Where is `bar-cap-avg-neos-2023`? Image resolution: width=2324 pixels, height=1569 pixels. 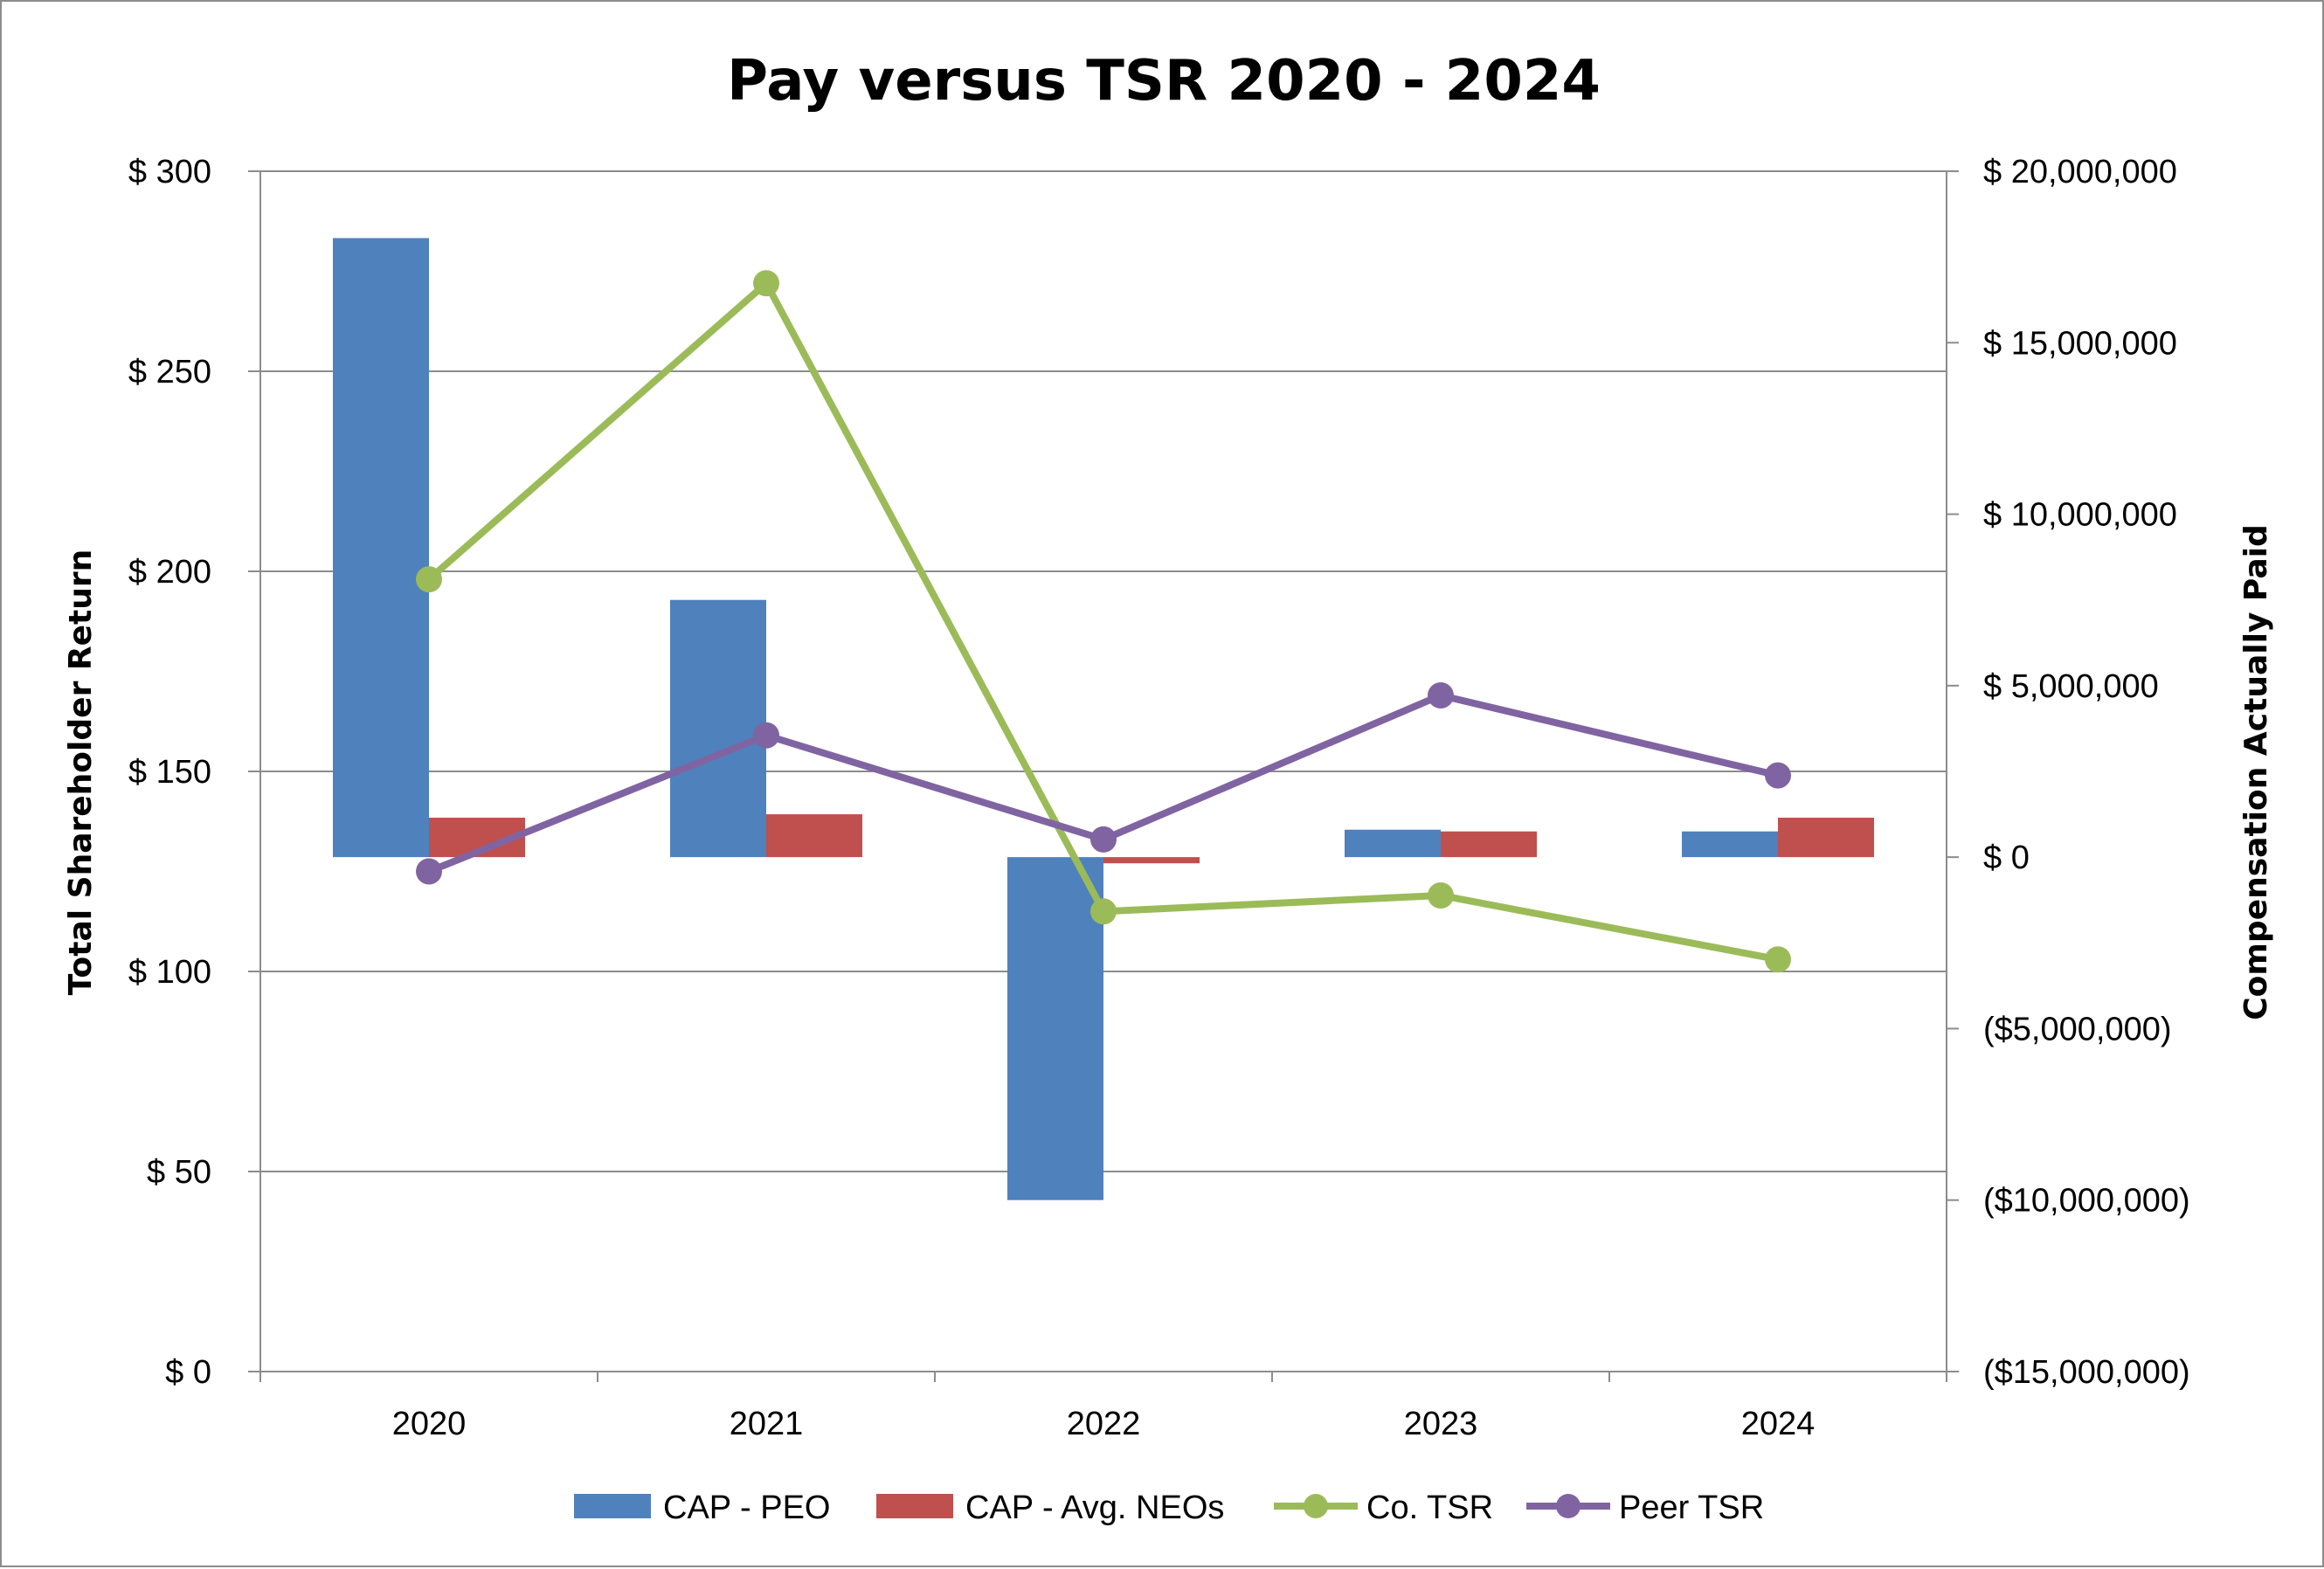
bar-cap-avg-neos-2023 is located at coordinates (1489, 845).